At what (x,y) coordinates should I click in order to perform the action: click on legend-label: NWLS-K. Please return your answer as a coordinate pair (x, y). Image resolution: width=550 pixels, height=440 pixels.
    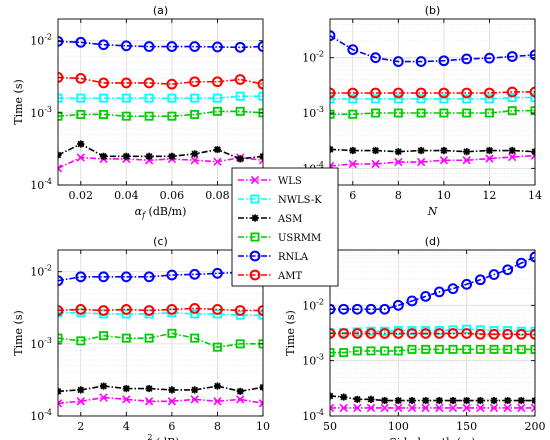
    Looking at the image, I should click on (300, 200).